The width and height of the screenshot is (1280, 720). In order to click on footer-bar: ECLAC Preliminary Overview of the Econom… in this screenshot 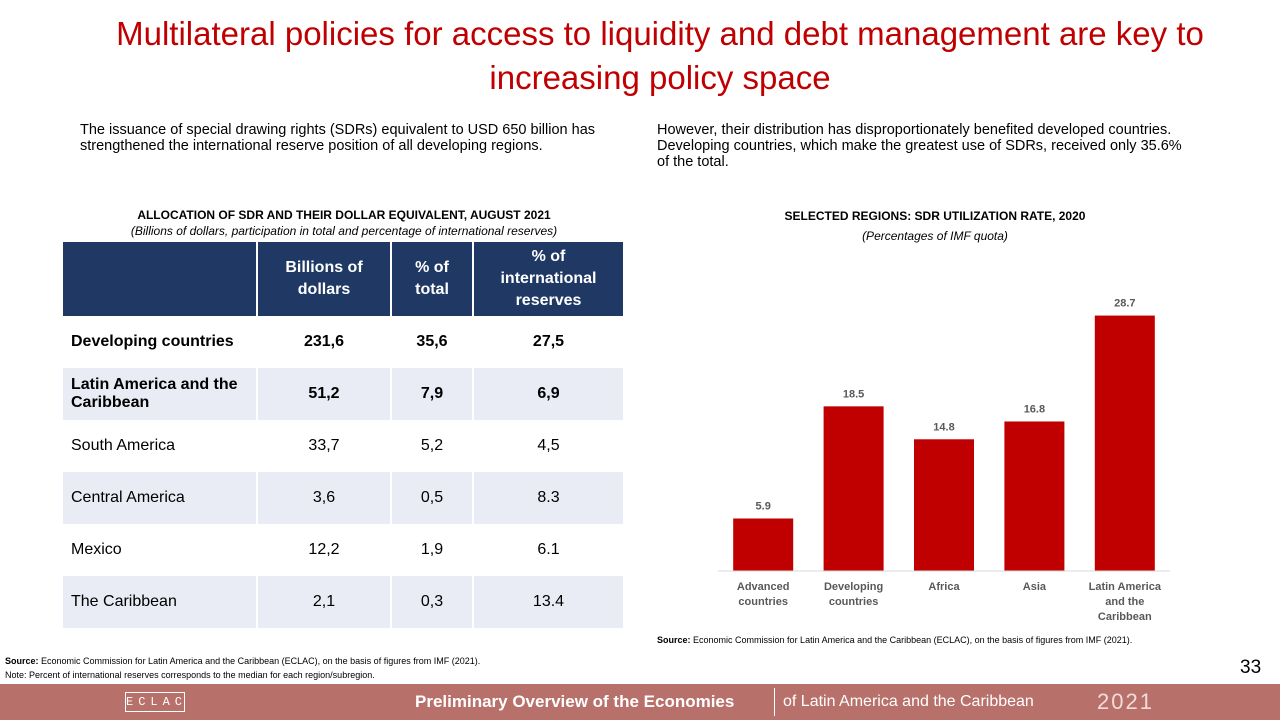, I will do `click(640, 702)`.